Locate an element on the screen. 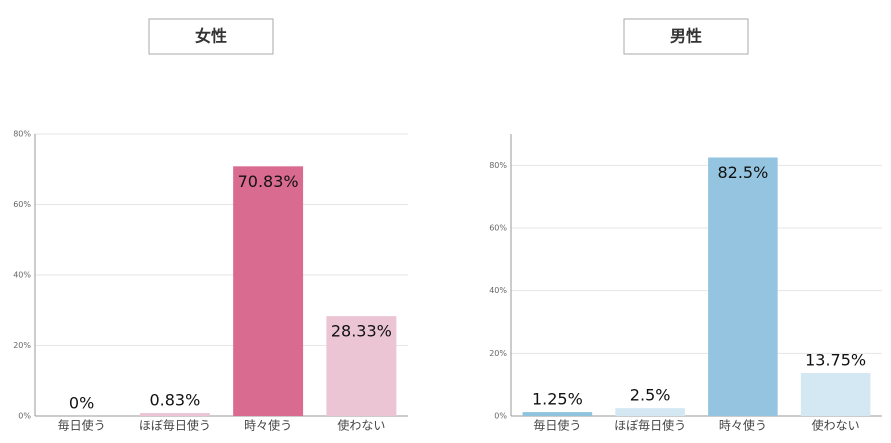 The image size is (891, 443). value-label: 28.33% is located at coordinates (361, 331).